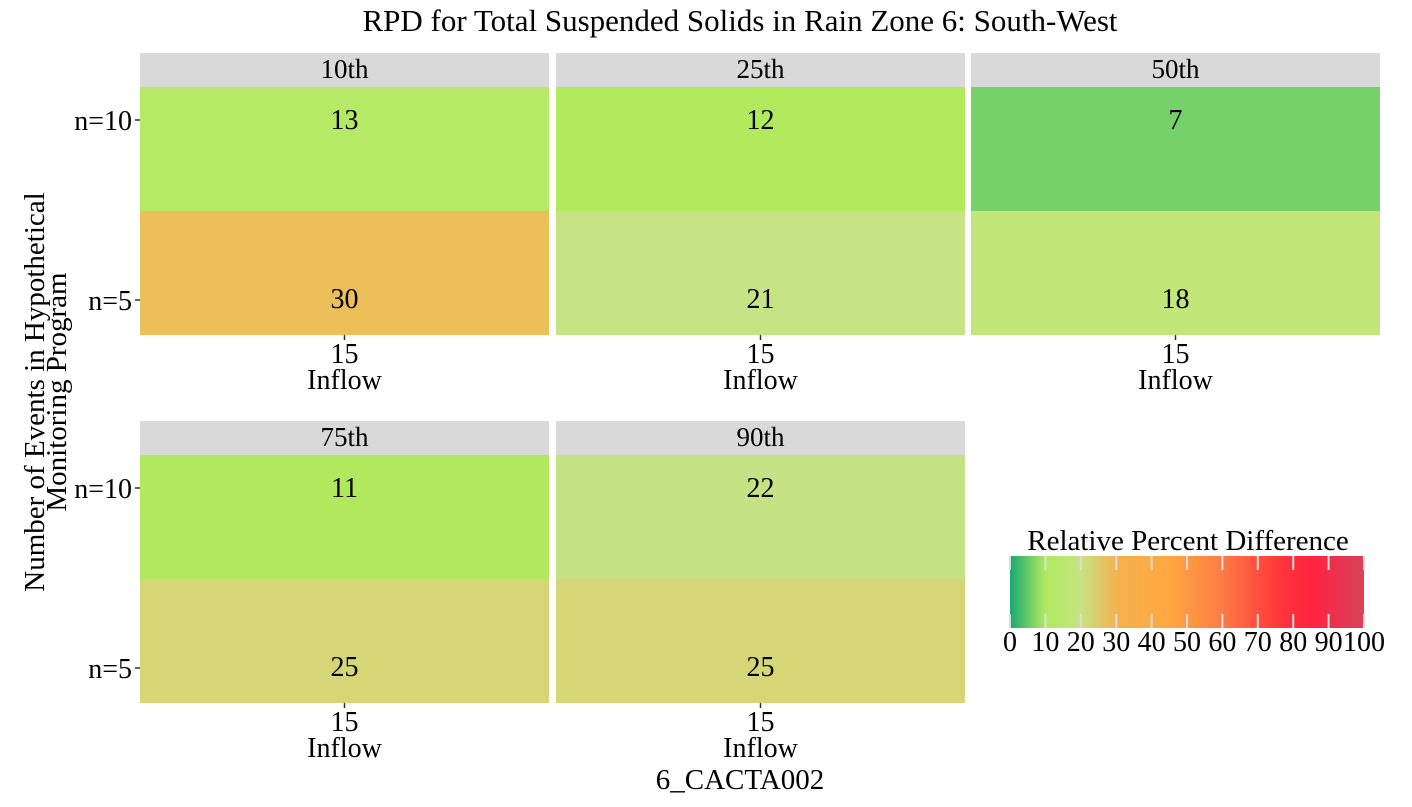 The height and width of the screenshot is (807, 1412). I want to click on cell-value-label: 7, so click(1176, 120).